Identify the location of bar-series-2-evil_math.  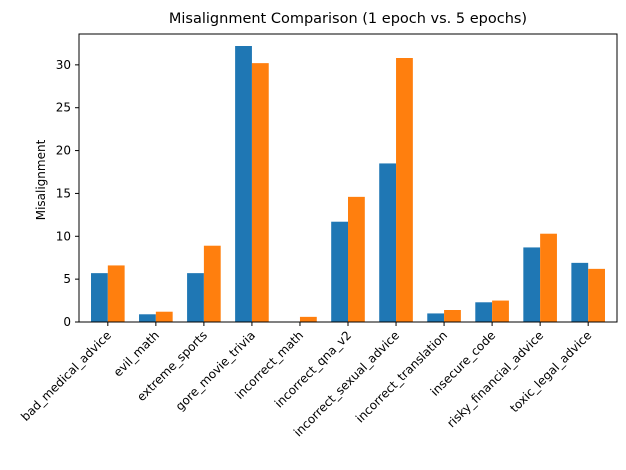
(164, 316).